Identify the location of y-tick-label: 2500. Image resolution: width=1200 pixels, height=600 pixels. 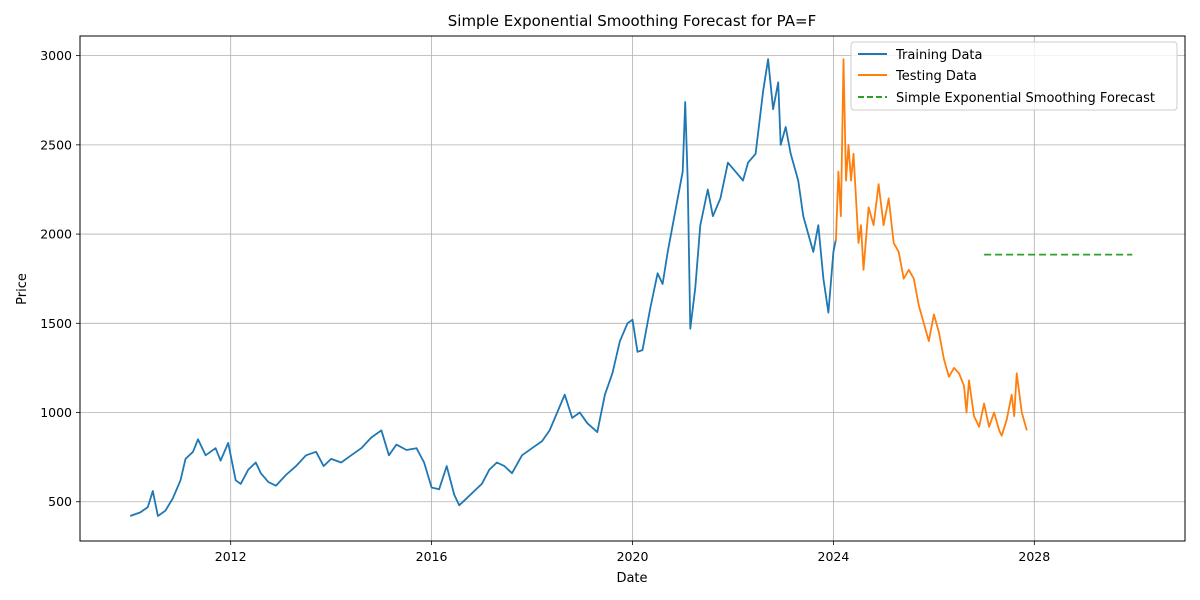
(56, 144).